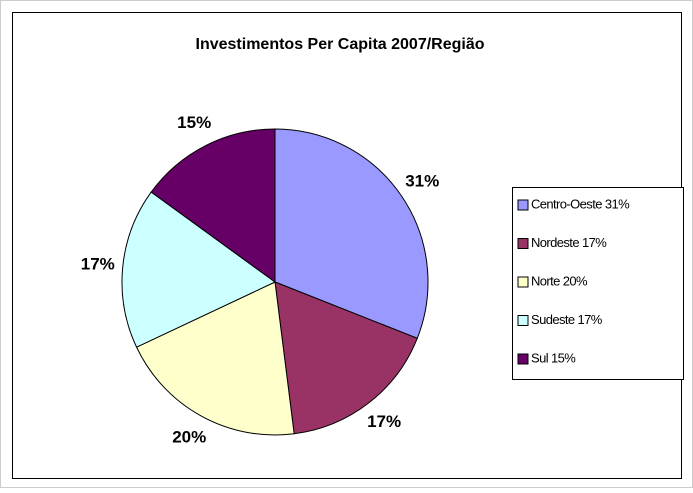 The height and width of the screenshot is (493, 693). I want to click on chart-title: Investimentos Per Capita 2007/Região, so click(340, 44).